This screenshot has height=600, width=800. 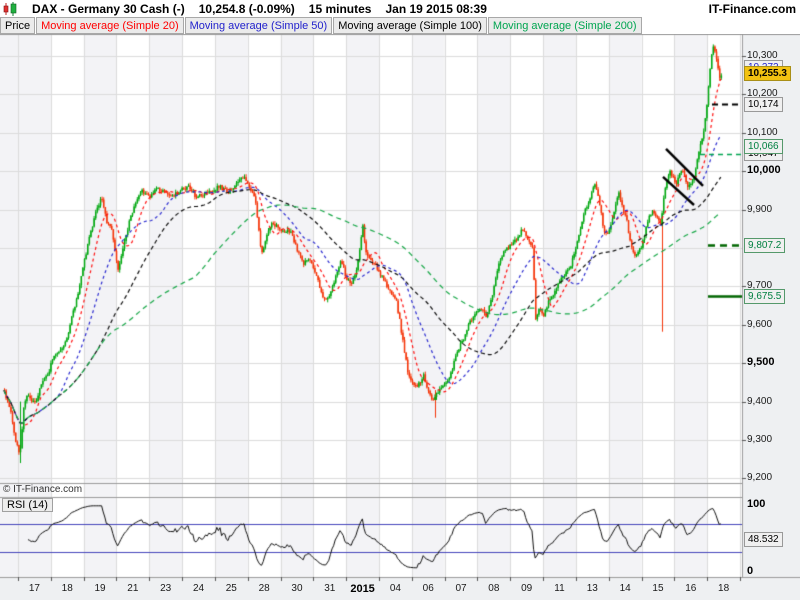 What do you see at coordinates (760, 286) in the screenshot?
I see `price-tick-label: 9,700` at bounding box center [760, 286].